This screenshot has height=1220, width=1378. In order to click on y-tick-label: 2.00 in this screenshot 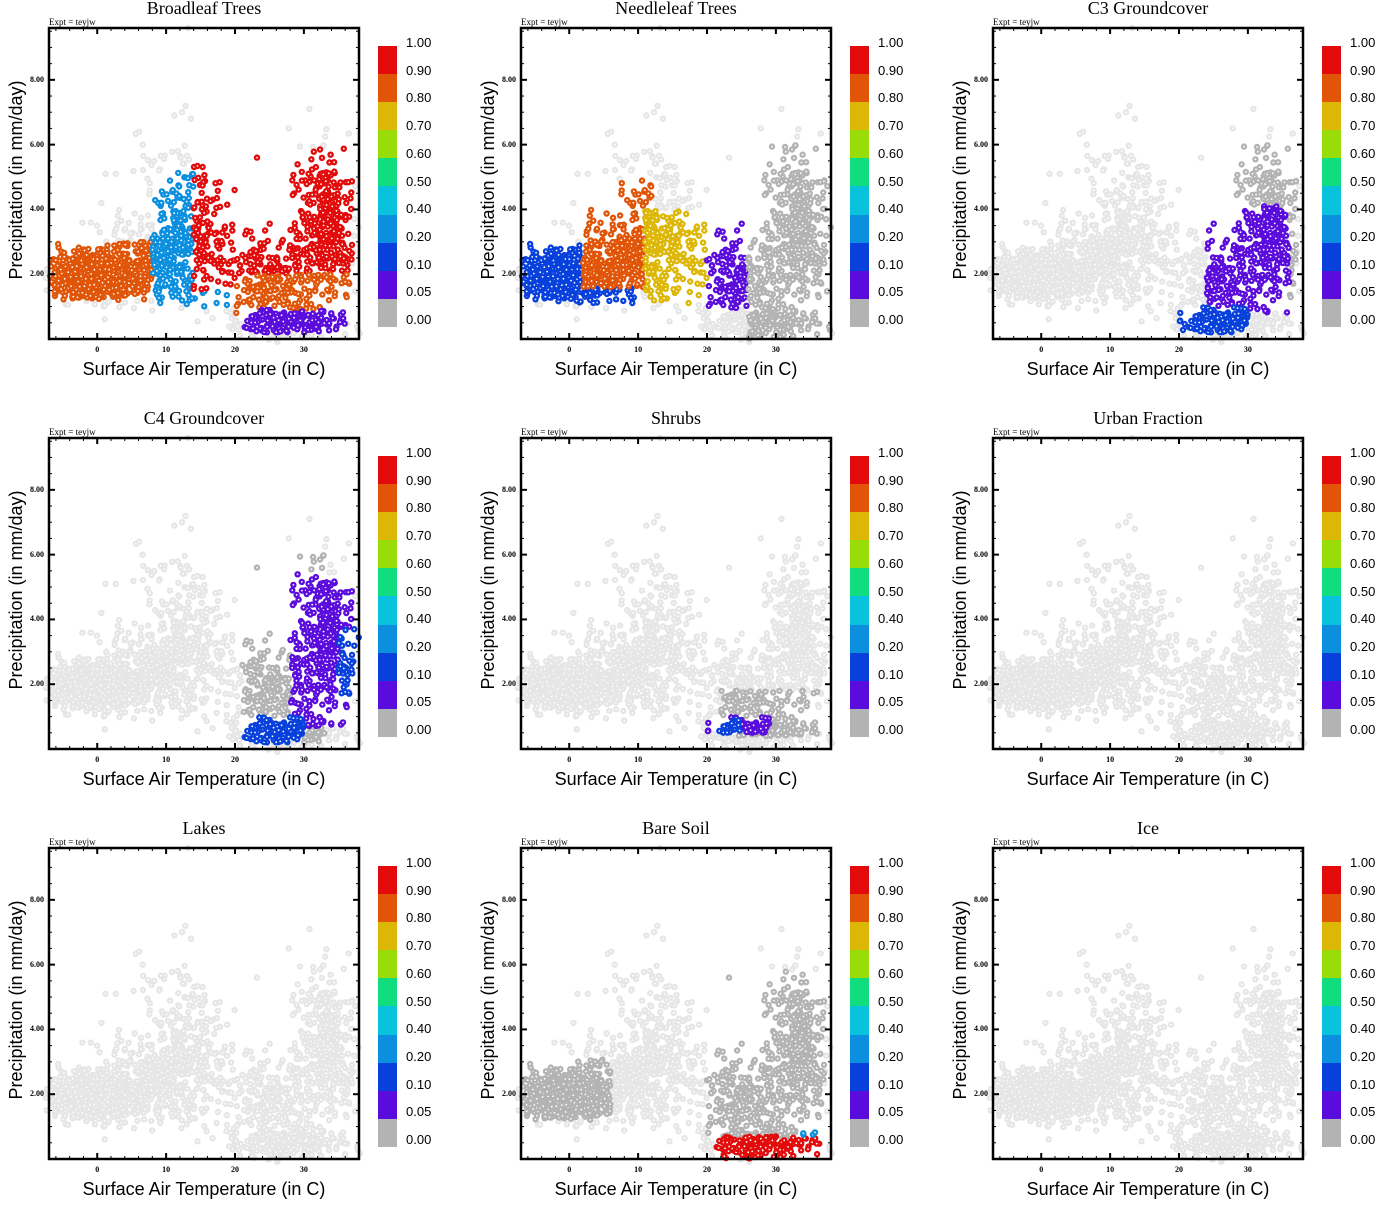, I will do `click(29, 274)`.